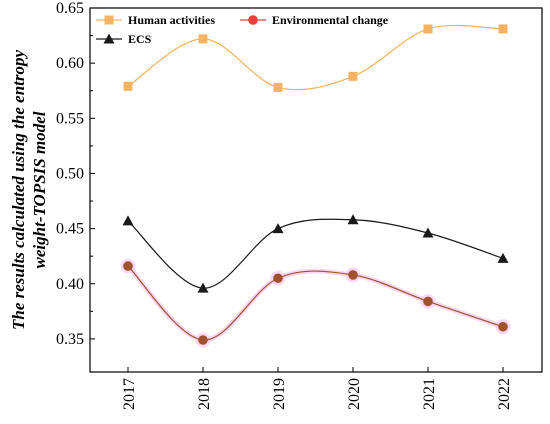  I want to click on legend-item: Environmental change, so click(314, 20).